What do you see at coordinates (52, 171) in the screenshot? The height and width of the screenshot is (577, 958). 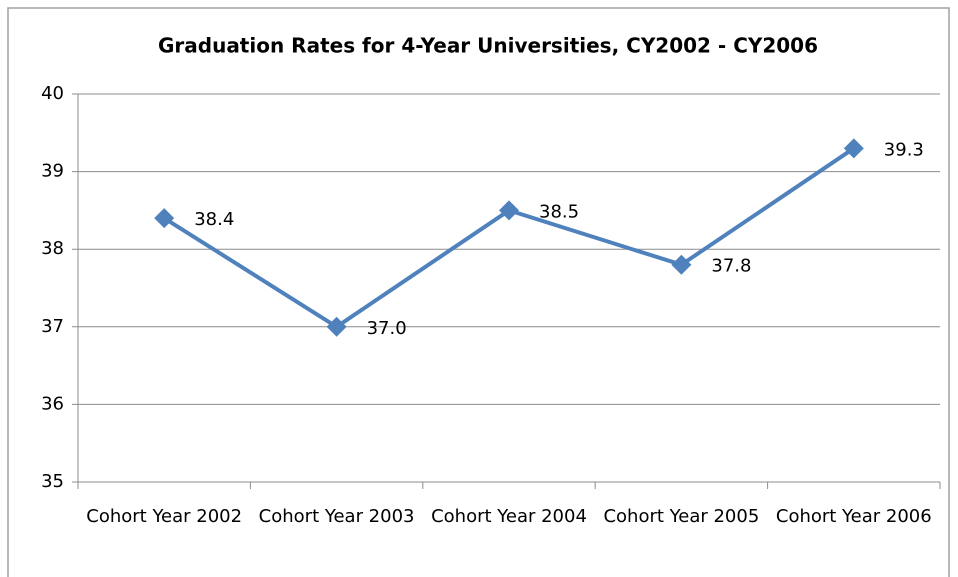 I see `y-tick-label: 39` at bounding box center [52, 171].